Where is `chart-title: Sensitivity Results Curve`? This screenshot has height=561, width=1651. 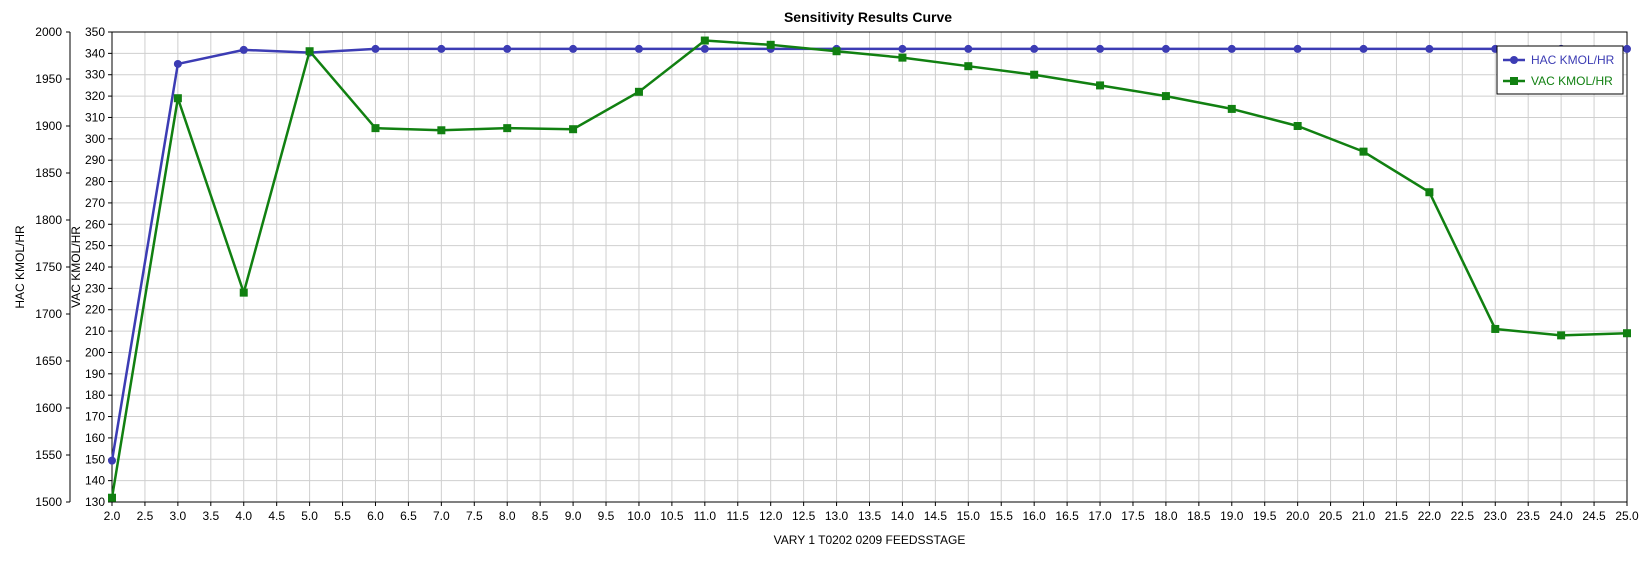
chart-title: Sensitivity Results Curve is located at coordinates (868, 17).